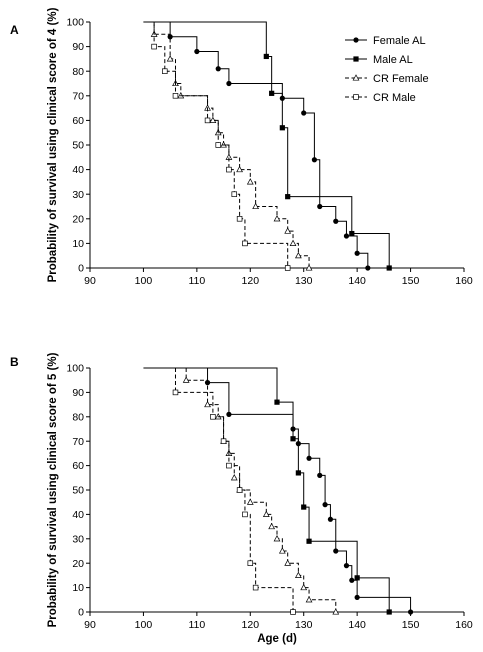  What do you see at coordinates (411, 281) in the screenshot?
I see `x-tick-label: 150` at bounding box center [411, 281].